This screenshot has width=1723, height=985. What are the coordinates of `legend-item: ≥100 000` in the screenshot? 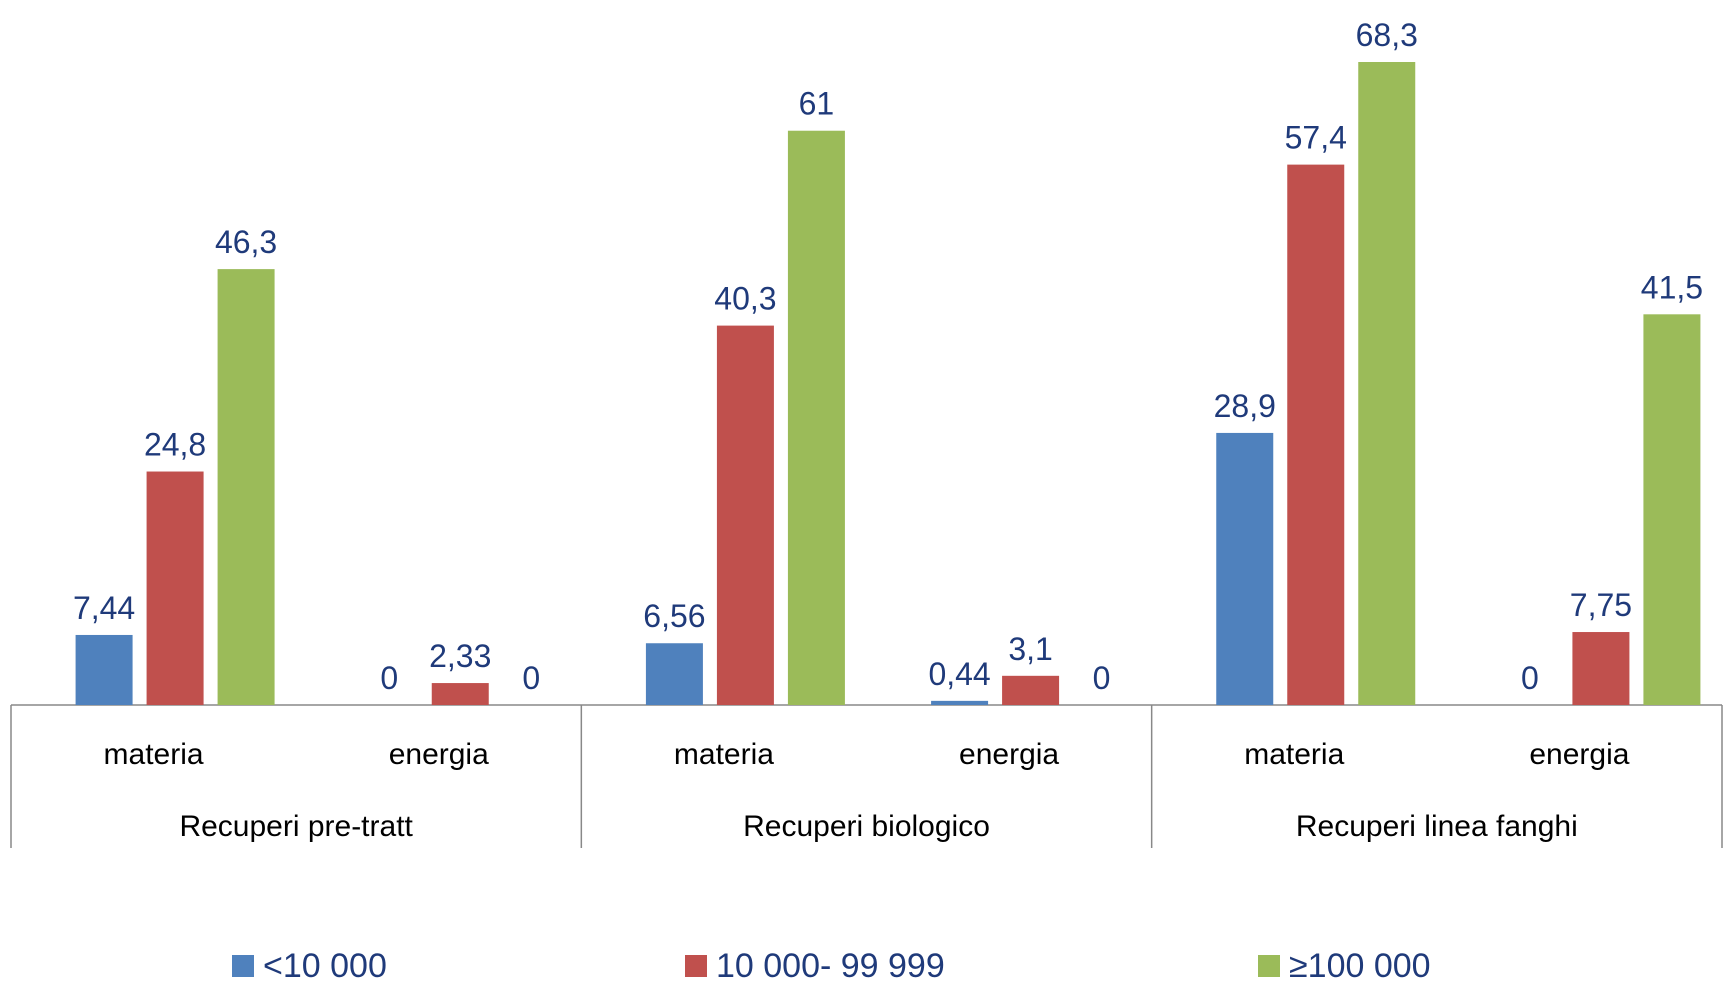 It's located at (1344, 966).